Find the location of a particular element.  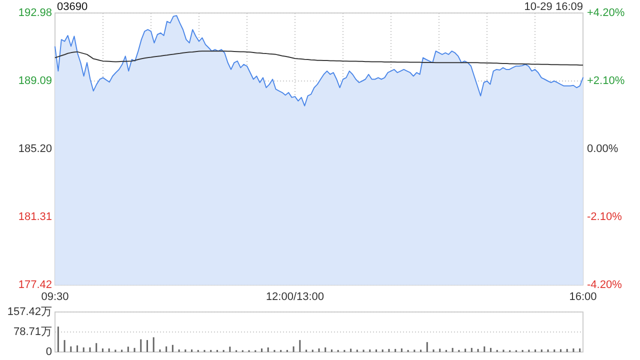

y2-tick-label: -4.20% is located at coordinates (604, 284).